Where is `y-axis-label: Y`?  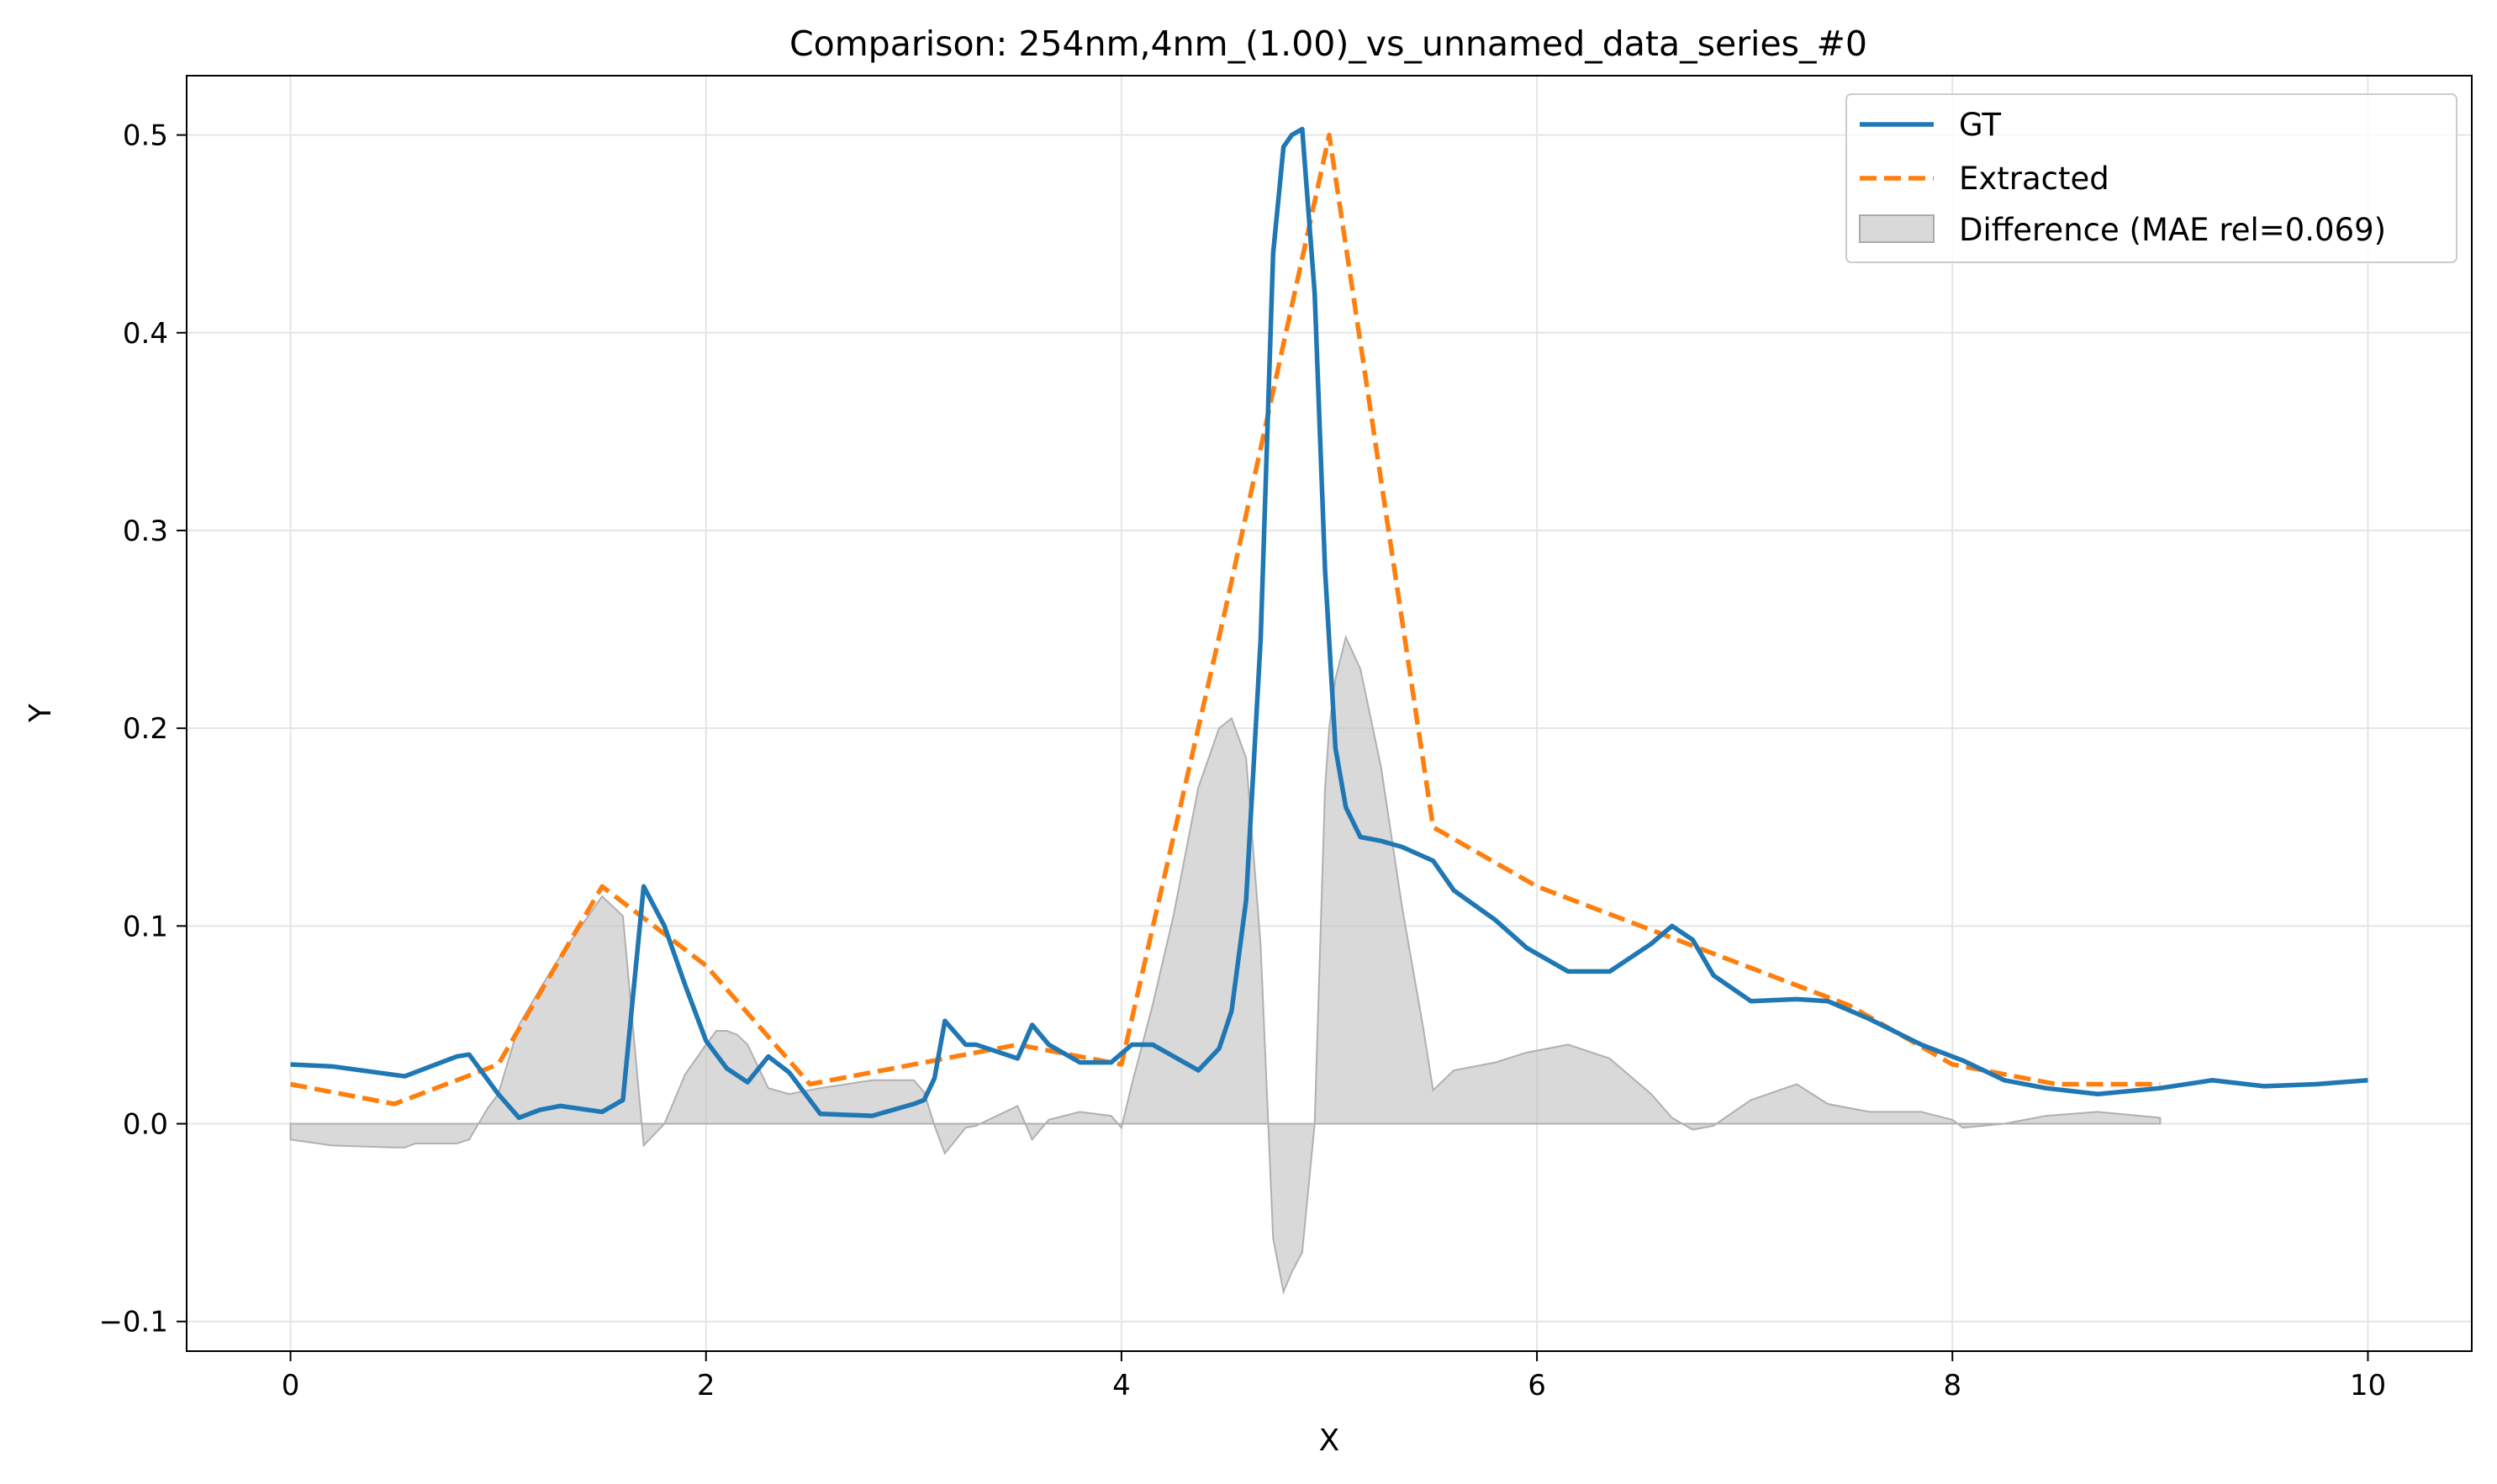 y-axis-label: Y is located at coordinates (41, 713).